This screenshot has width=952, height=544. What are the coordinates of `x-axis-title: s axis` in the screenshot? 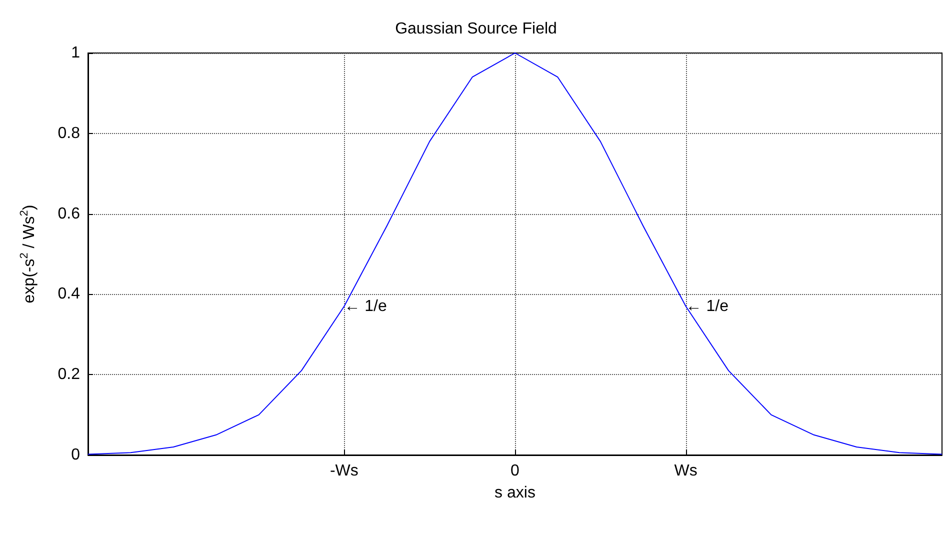 It's located at (515, 493).